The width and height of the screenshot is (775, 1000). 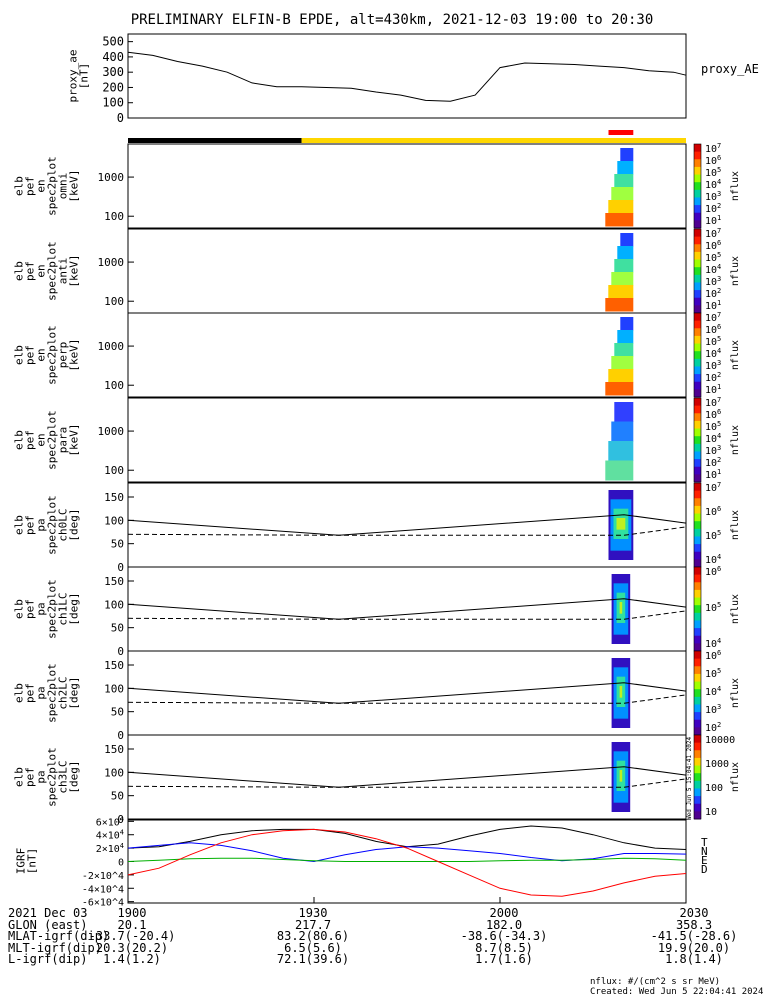 I want to click on pitch-panel-1-loss-cone-line, so click(x=407, y=609).